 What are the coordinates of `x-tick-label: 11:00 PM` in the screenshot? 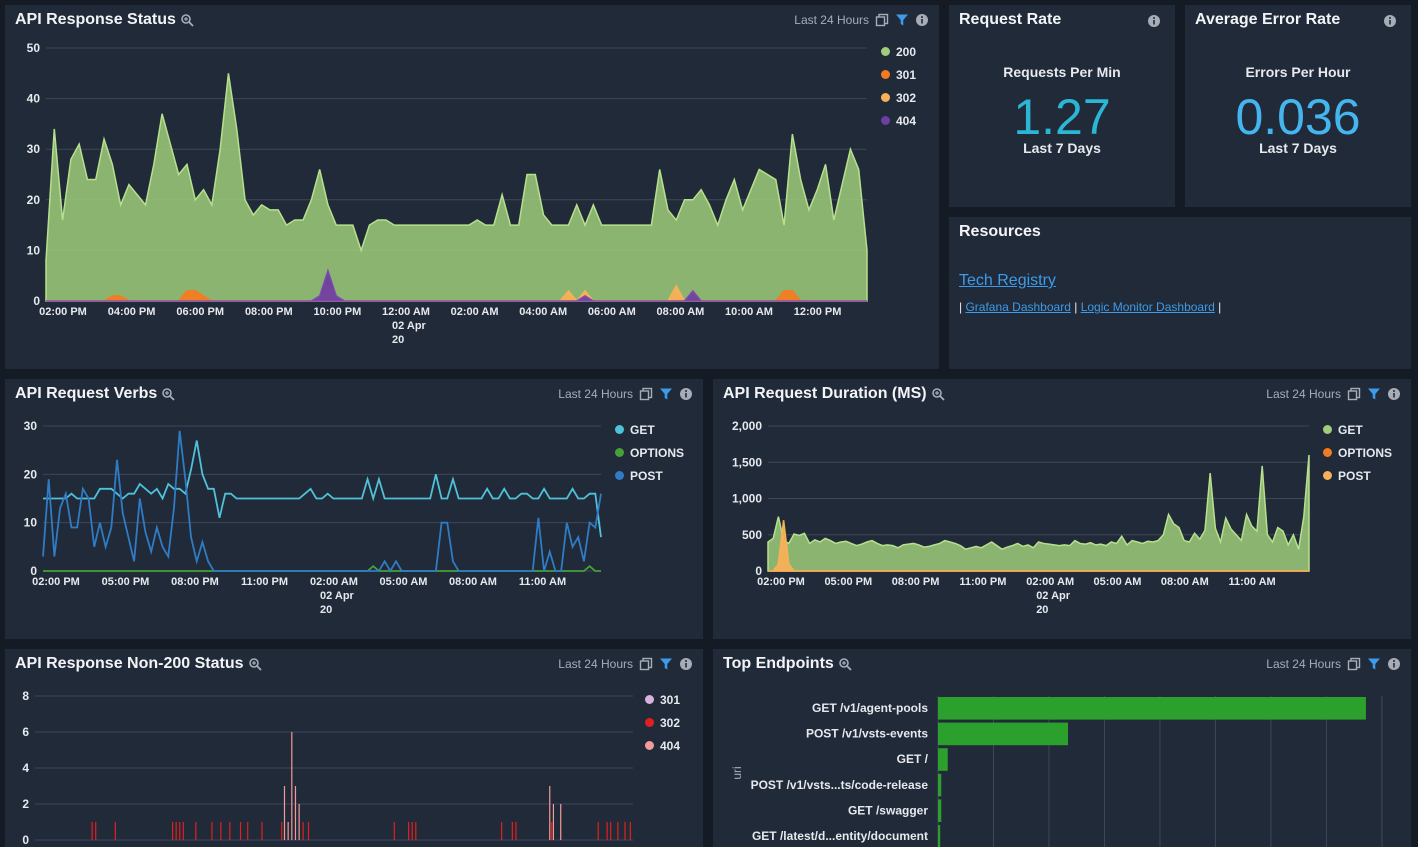 It's located at (264, 582).